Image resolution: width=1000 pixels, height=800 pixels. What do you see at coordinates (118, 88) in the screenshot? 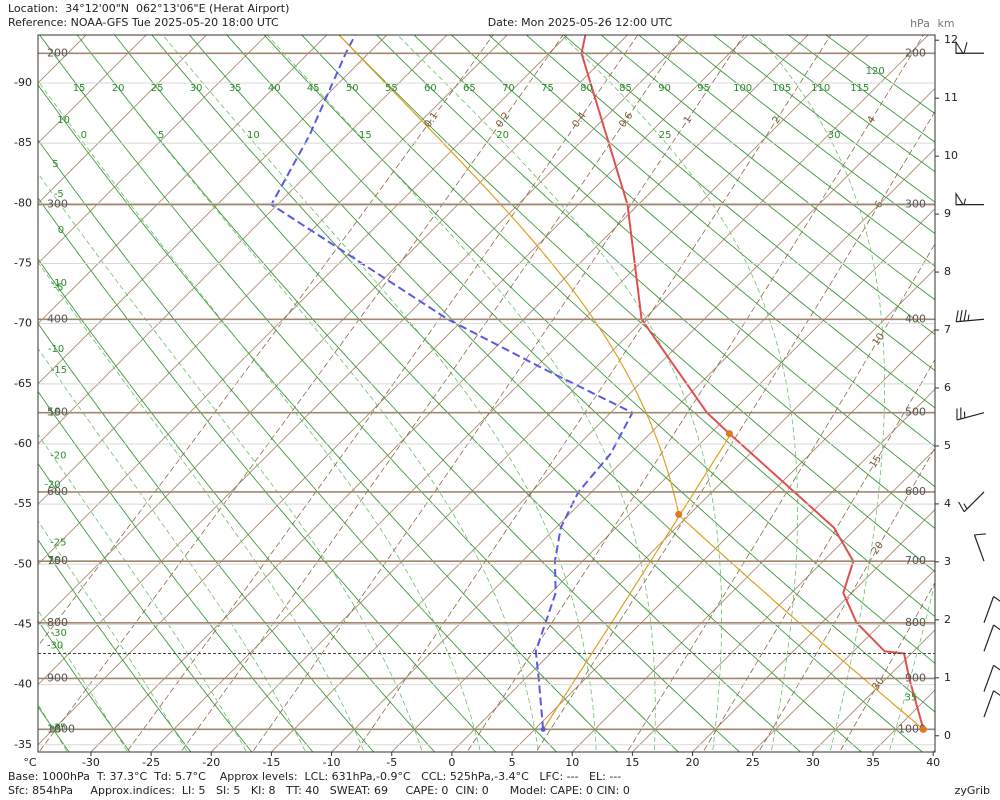
I see `dry-adiabat-label: 20` at bounding box center [118, 88].